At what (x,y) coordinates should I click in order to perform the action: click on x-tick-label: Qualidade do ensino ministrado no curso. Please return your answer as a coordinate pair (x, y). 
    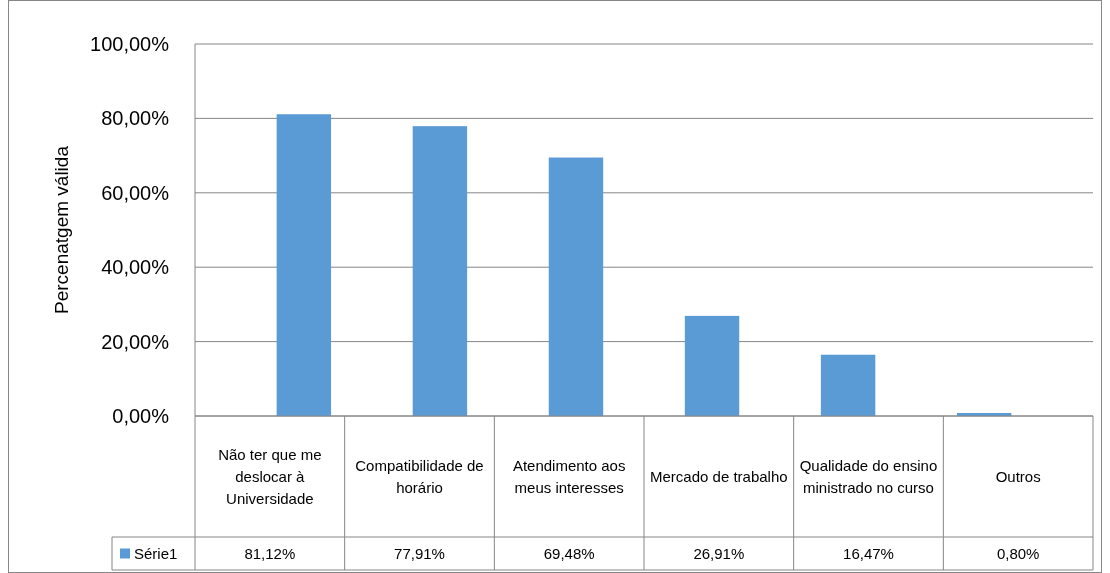
    Looking at the image, I should click on (868, 476).